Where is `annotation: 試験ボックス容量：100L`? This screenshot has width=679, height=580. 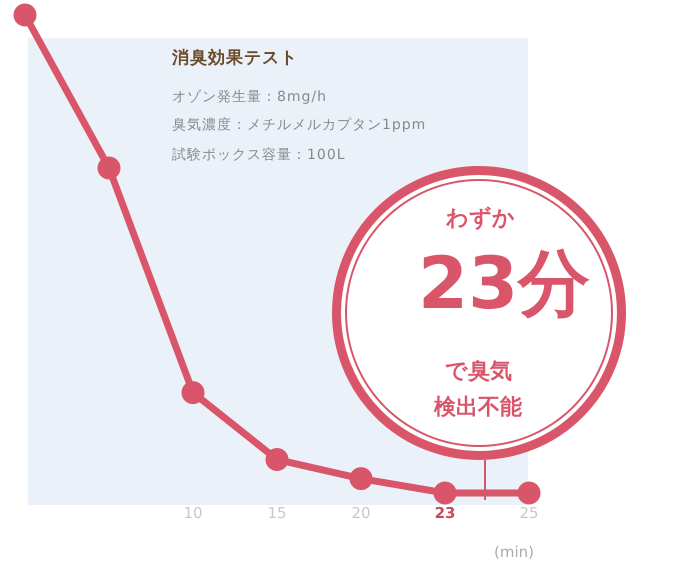
annotation: 試験ボックス容量：100L is located at coordinates (259, 155).